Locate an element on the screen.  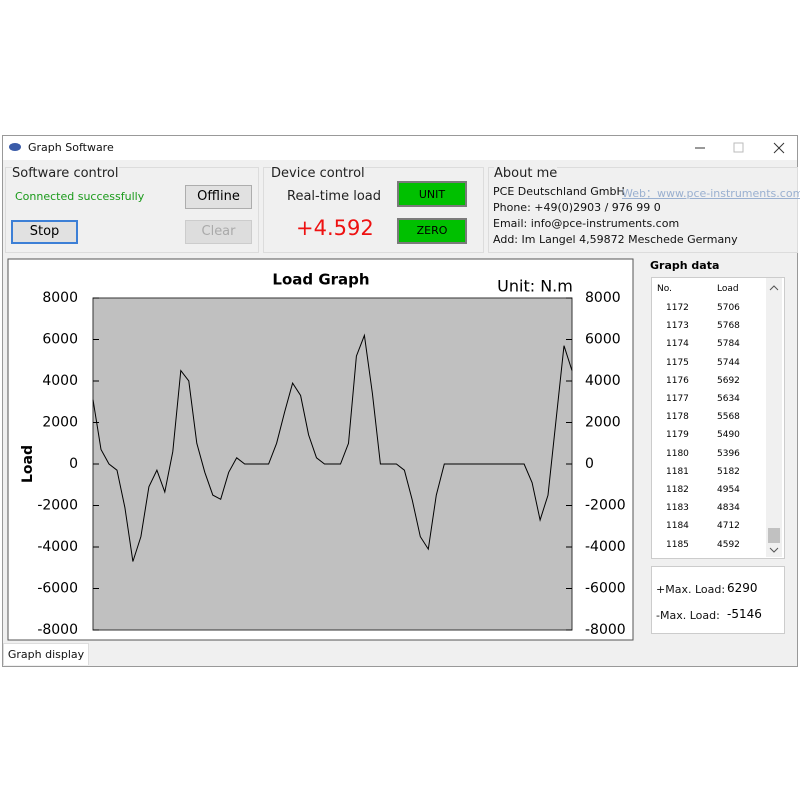
group-title: About me is located at coordinates (526, 173).